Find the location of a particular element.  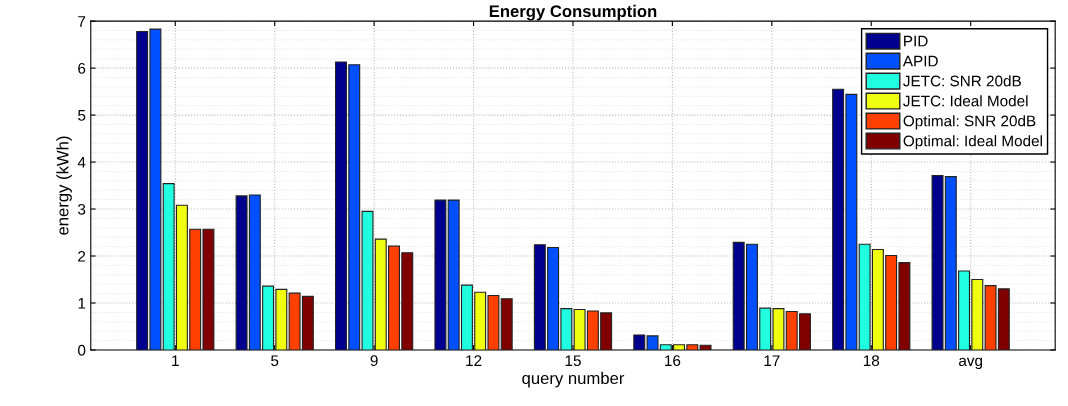

x-tick-label: 5 is located at coordinates (275, 361).